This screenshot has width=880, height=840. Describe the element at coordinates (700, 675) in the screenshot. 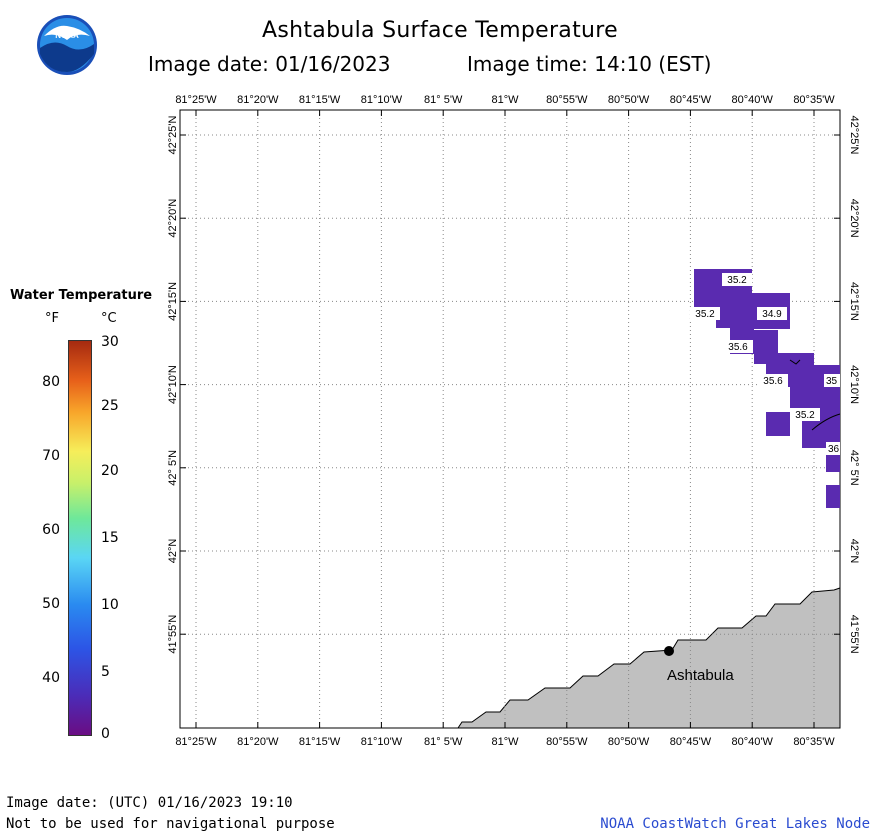

I see `city-label: Ashtabula` at that location.